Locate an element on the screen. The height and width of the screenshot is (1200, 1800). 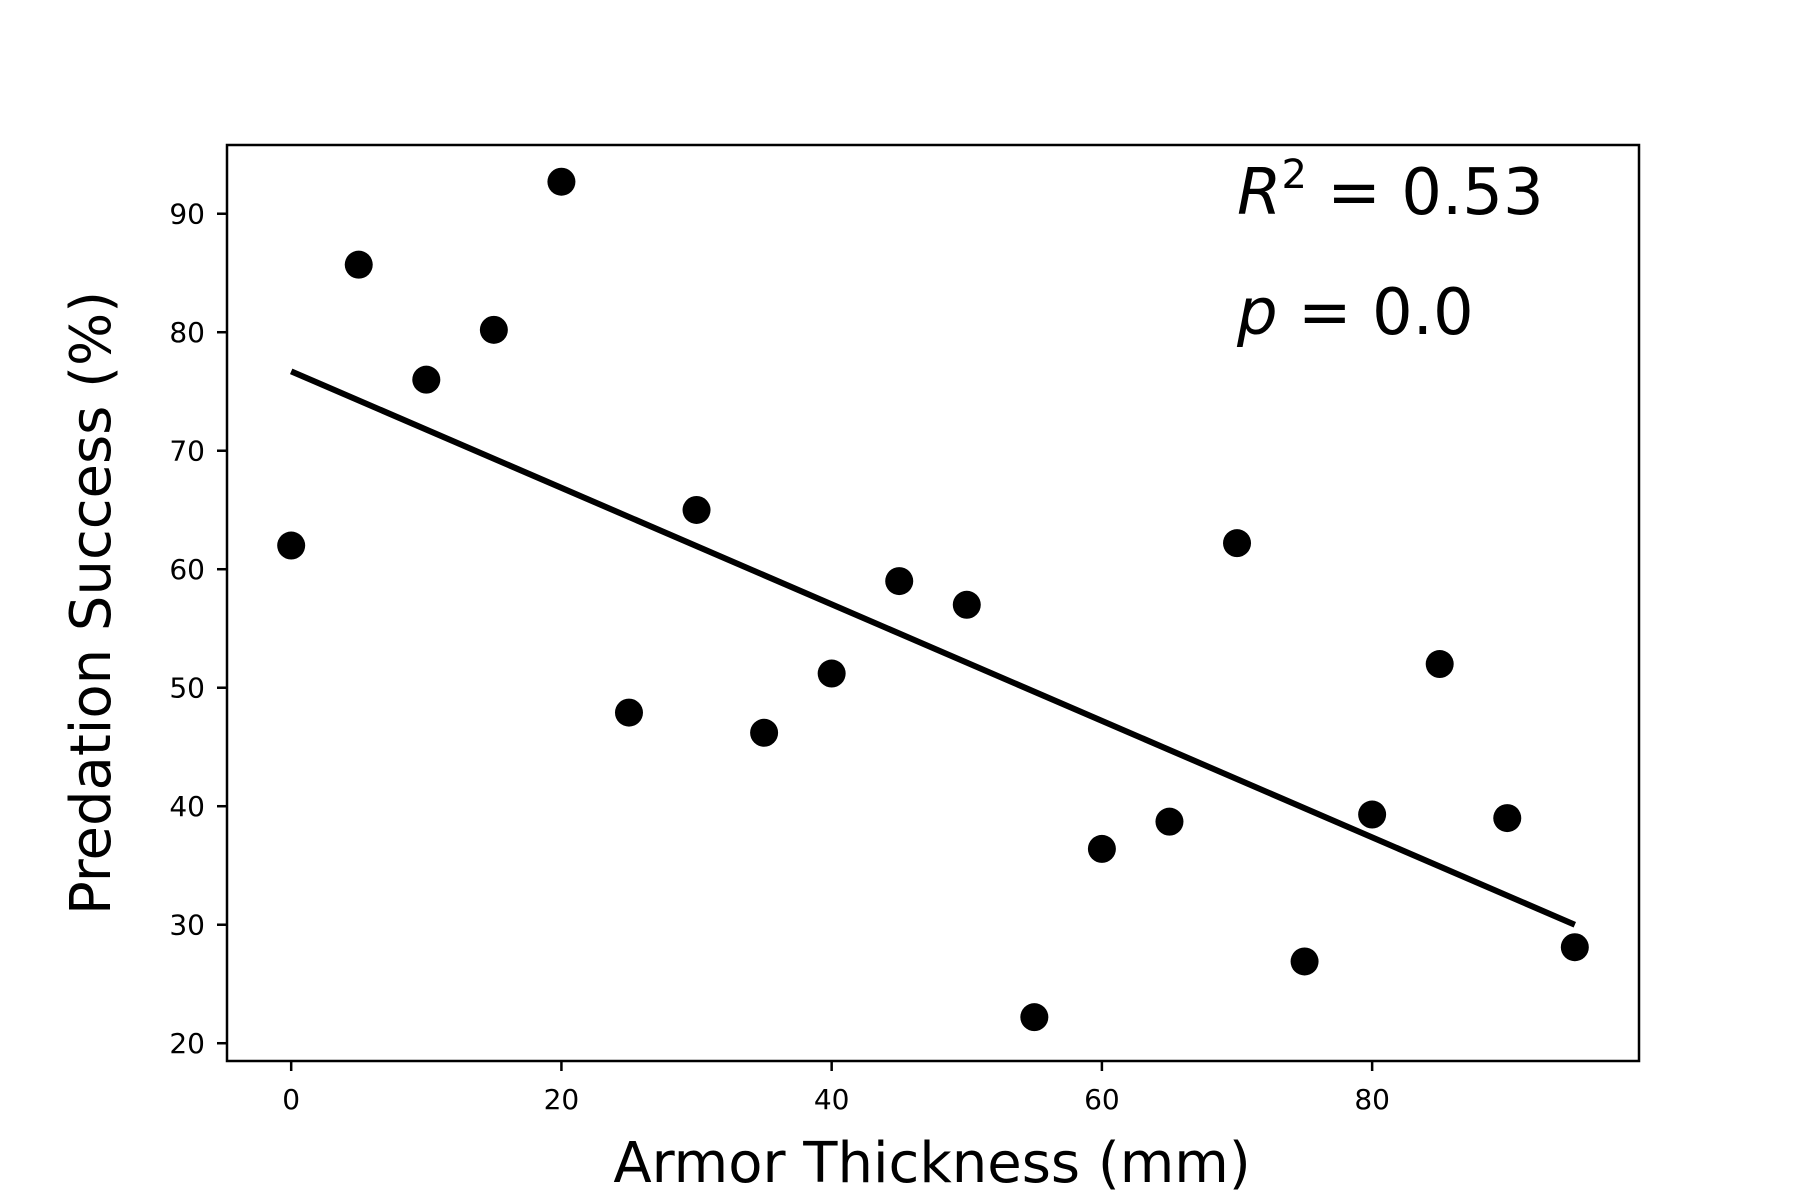
x-axis-title: Armor Thickness (mm) is located at coordinates (931, 1163).